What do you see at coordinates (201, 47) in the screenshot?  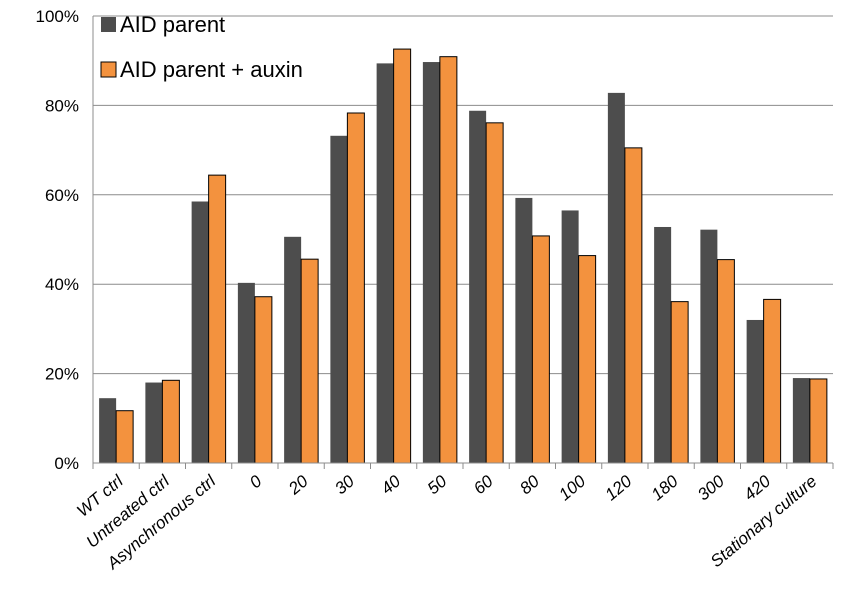 I see `legend: AID parent AID parent + auxin` at bounding box center [201, 47].